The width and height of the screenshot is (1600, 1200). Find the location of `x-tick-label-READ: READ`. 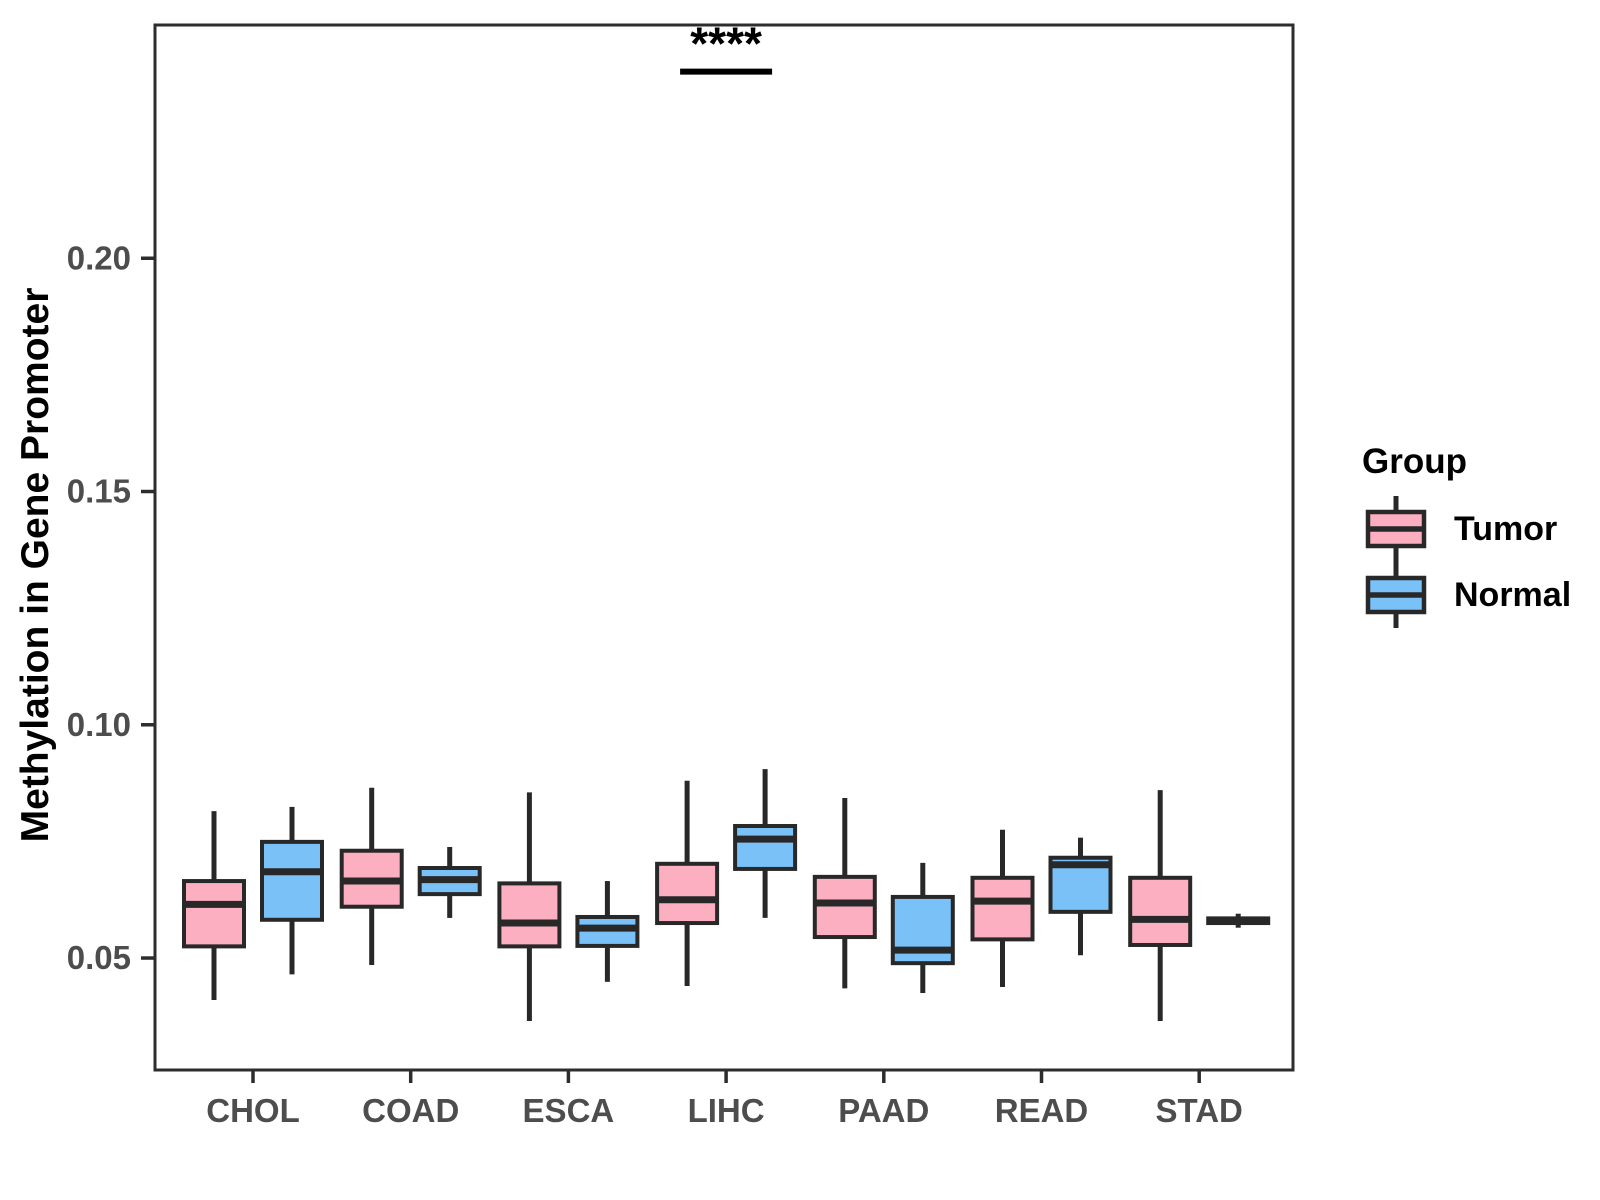

x-tick-label-READ: READ is located at coordinates (1042, 1110).